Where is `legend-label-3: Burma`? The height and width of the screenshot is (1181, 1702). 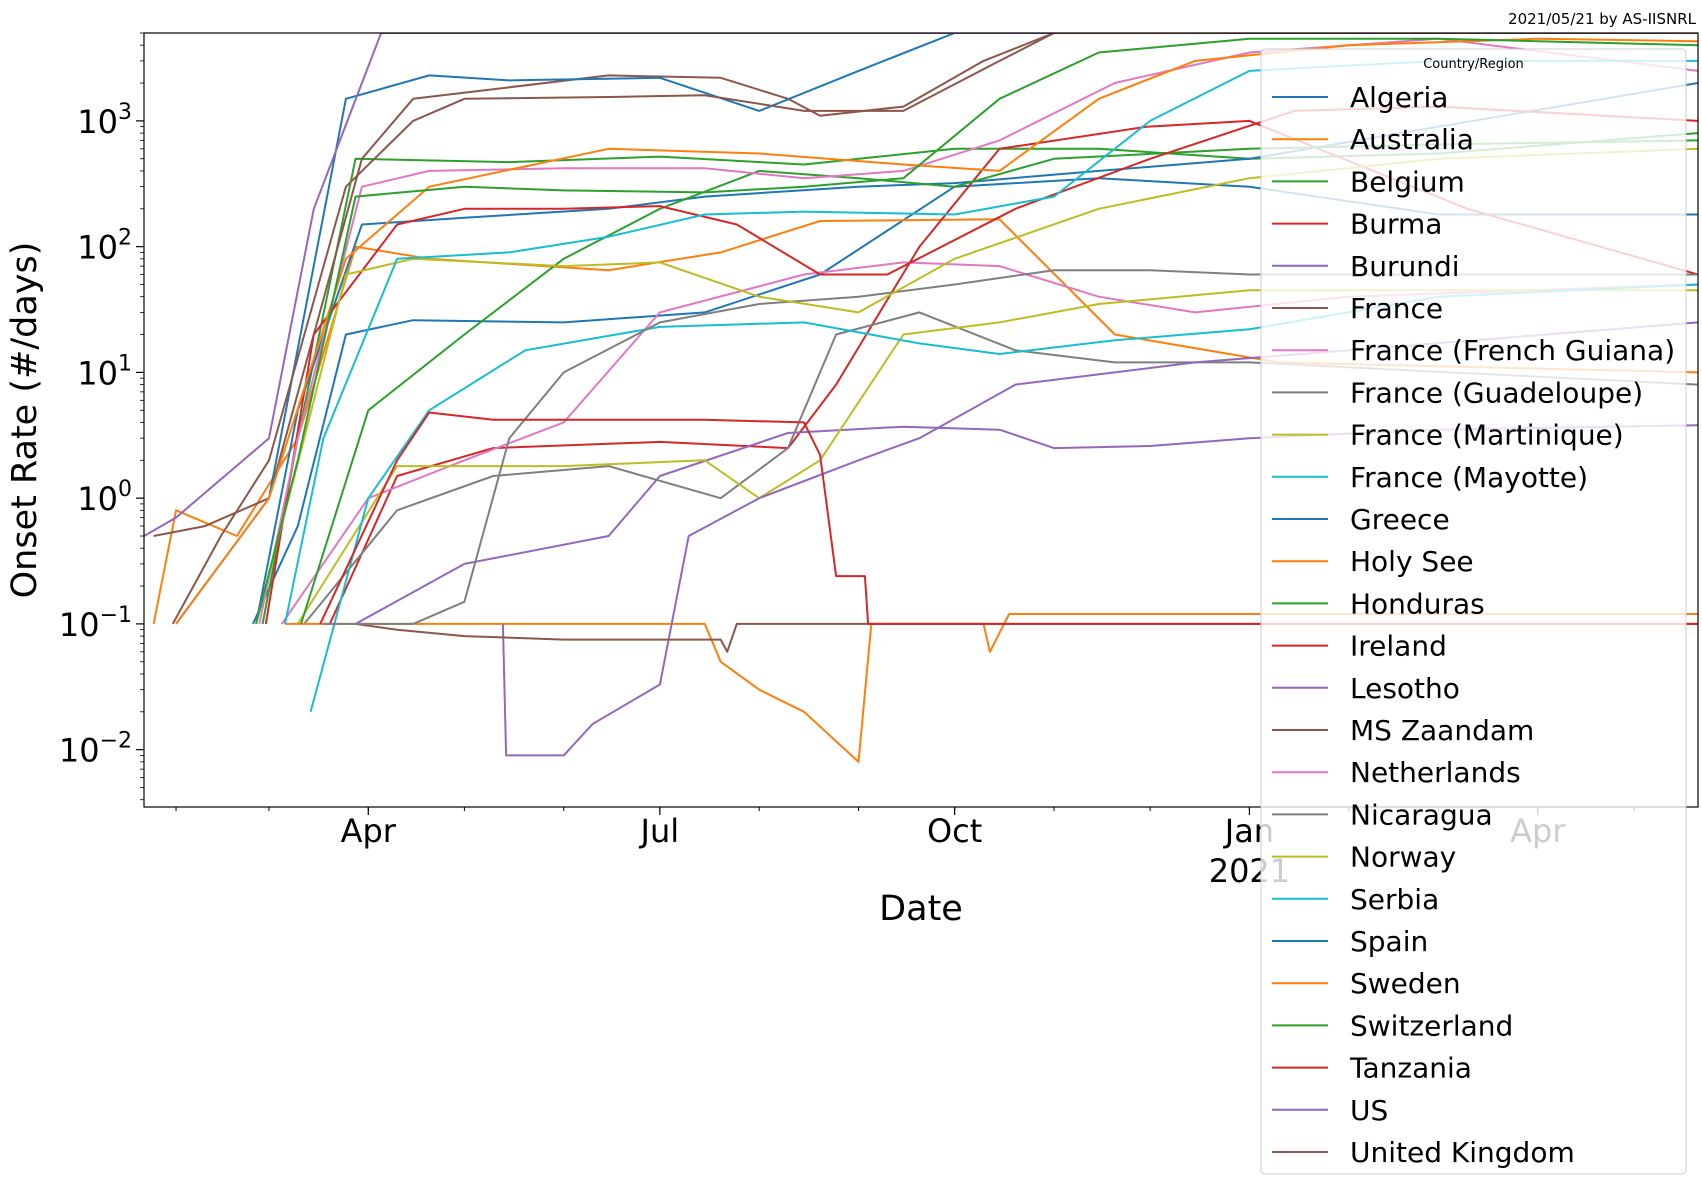 legend-label-3: Burma is located at coordinates (1396, 224).